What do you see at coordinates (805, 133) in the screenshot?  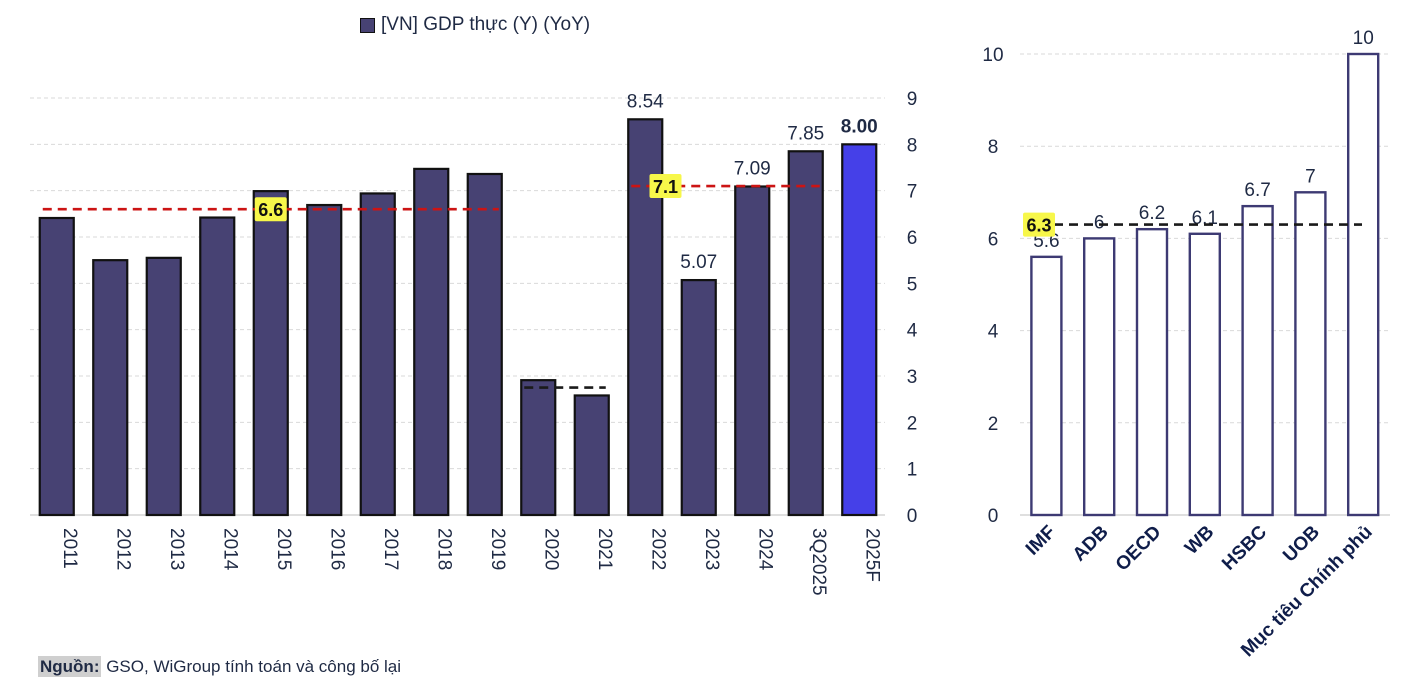 I see `data-label: 7.85` at bounding box center [805, 133].